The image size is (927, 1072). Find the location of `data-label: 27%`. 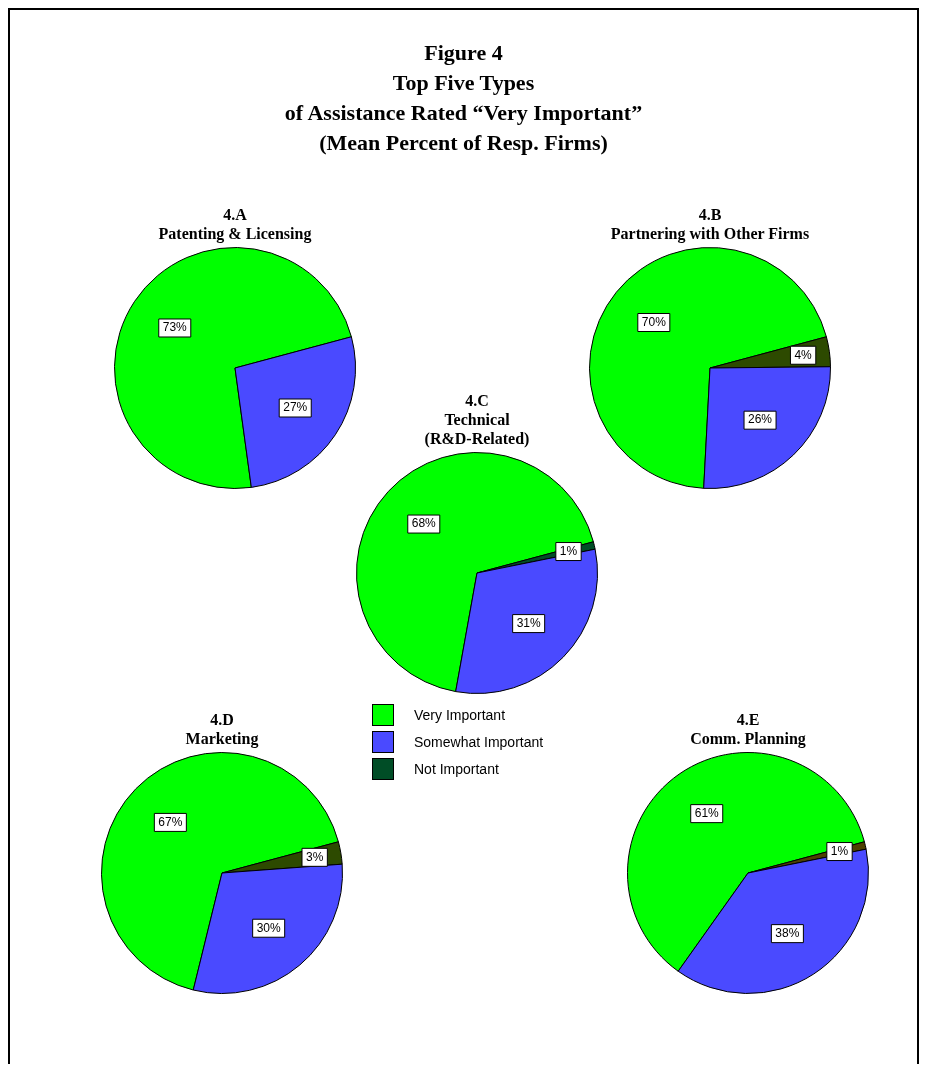

data-label: 27% is located at coordinates (295, 407).